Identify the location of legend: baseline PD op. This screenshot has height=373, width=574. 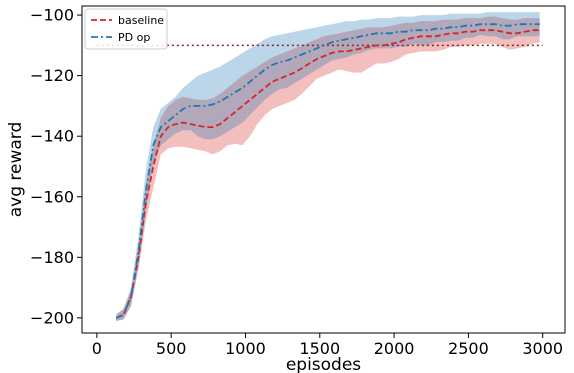
(126, 29).